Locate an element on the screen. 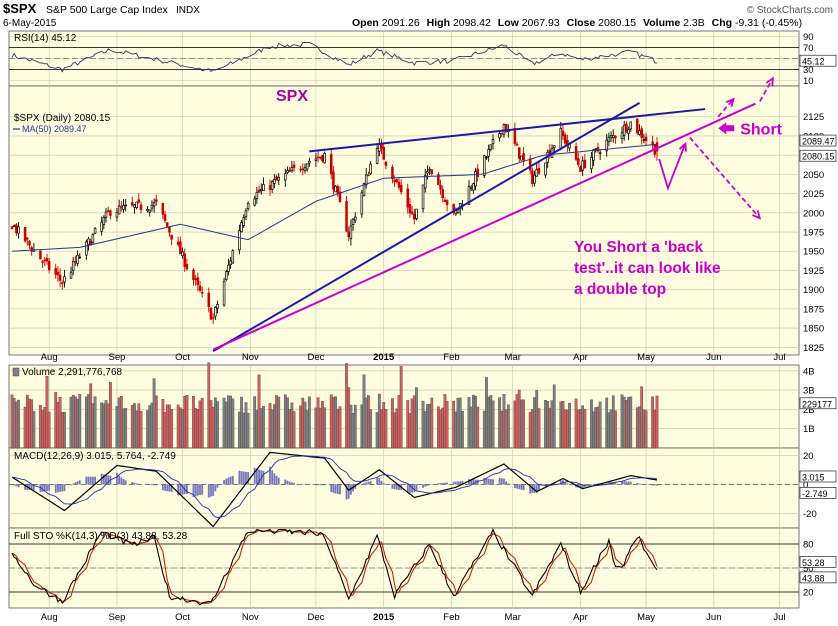 Image resolution: width=838 pixels, height=626 pixels. stoch-k-last-value: 43.88 is located at coordinates (813, 578).